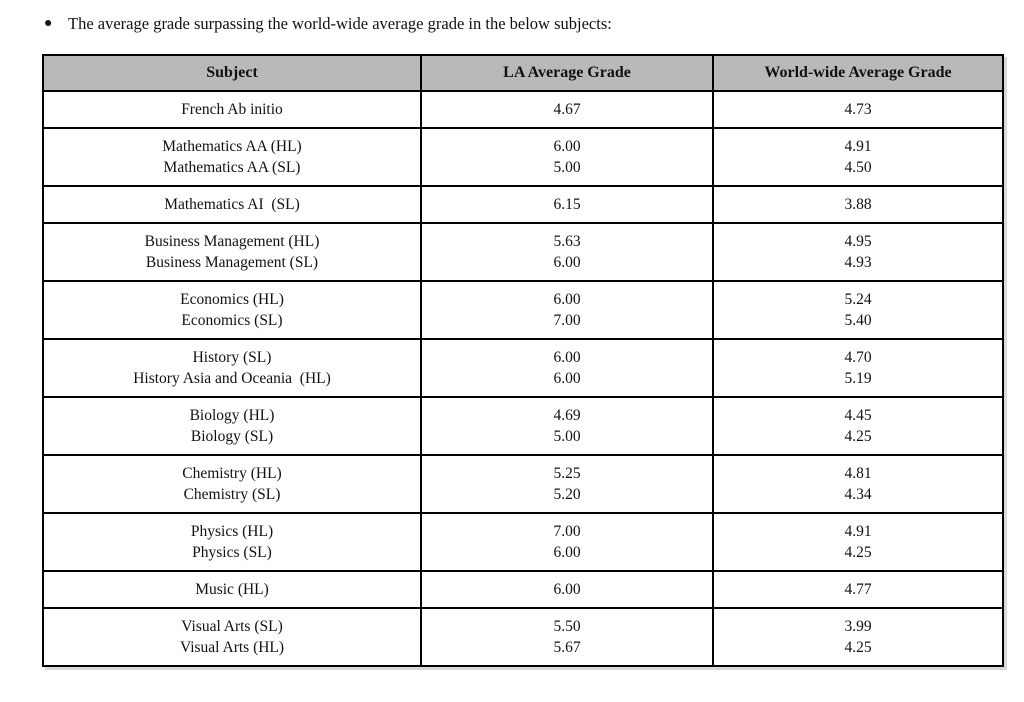 This screenshot has height=702, width=1024. What do you see at coordinates (858, 252) in the screenshot?
I see `worldwide-grade-cell: 4.95 4.93` at bounding box center [858, 252].